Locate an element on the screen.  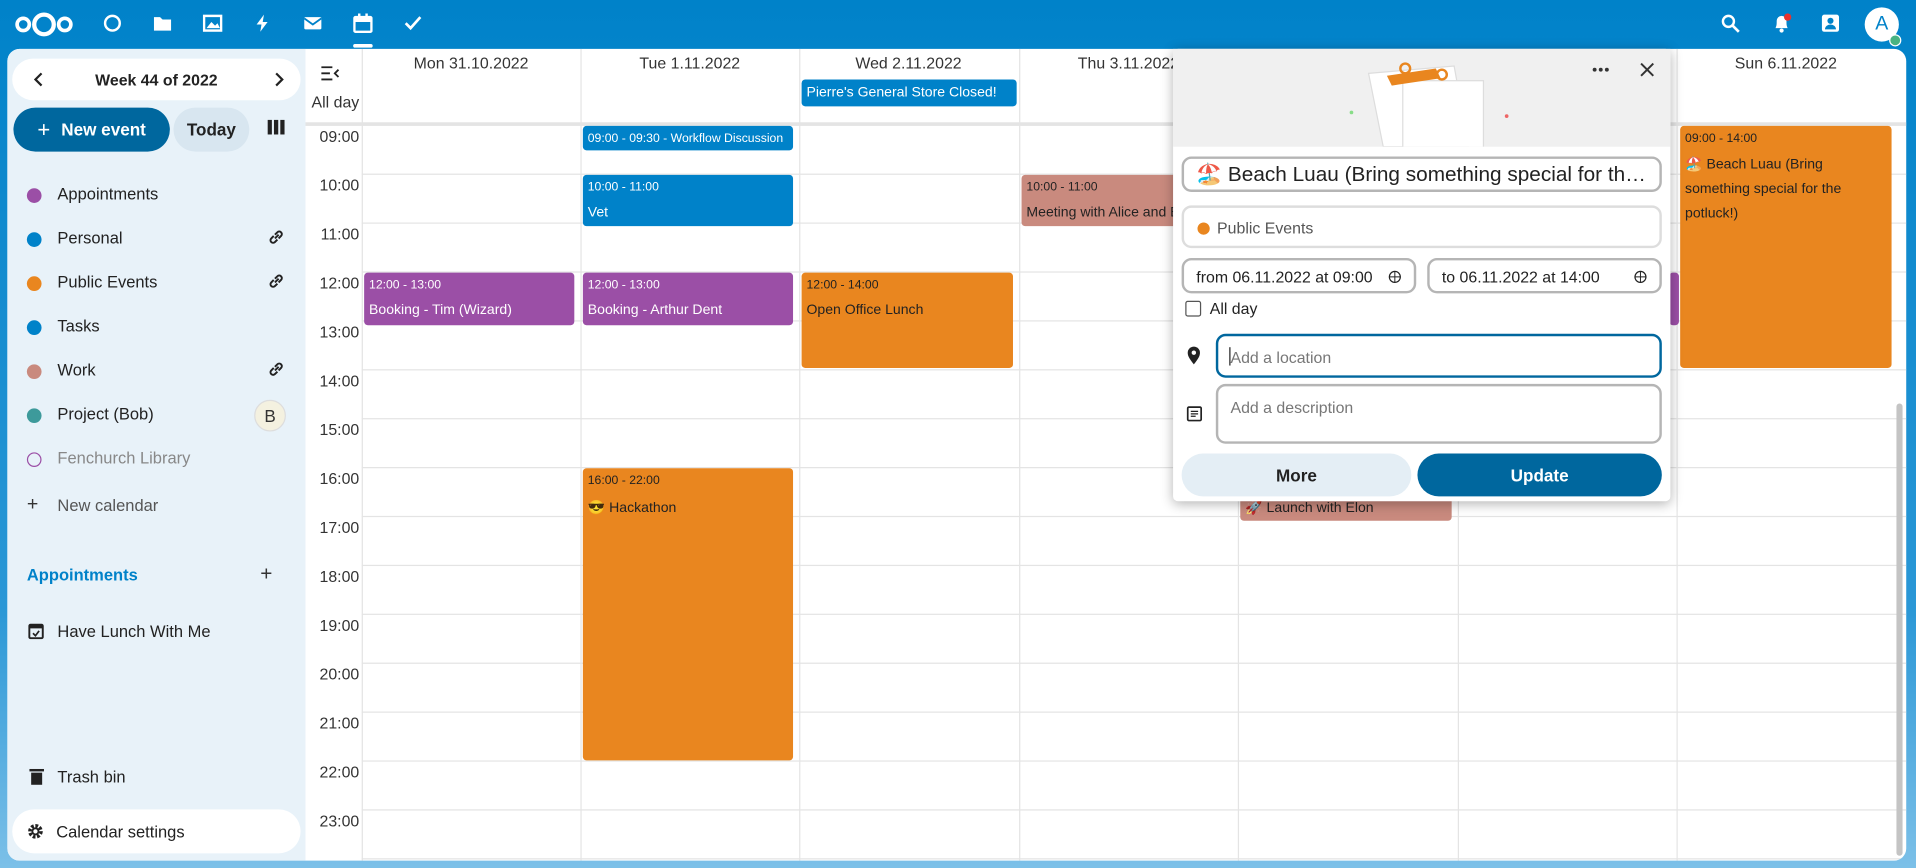
all-day-checkbox is located at coordinates (1193, 308).